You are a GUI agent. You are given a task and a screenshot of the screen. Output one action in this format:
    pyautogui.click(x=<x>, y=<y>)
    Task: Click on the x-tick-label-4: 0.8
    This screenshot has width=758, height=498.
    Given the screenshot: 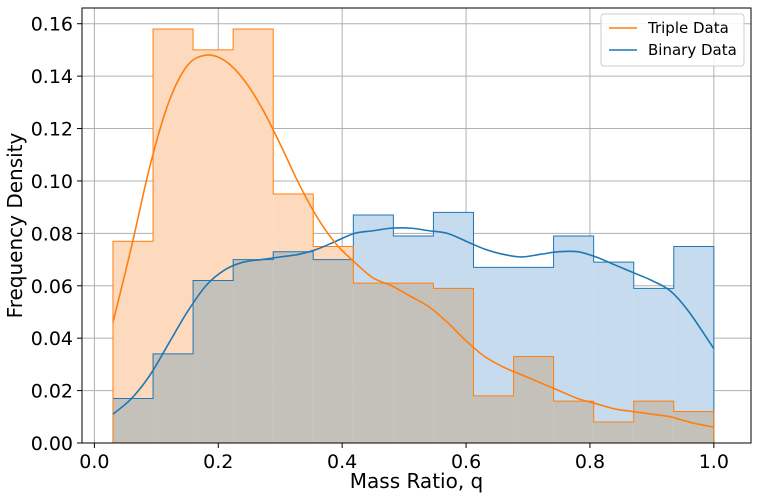 What is the action you would take?
    pyautogui.click(x=590, y=462)
    